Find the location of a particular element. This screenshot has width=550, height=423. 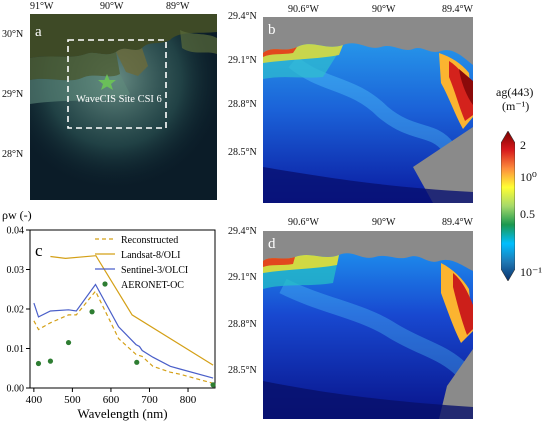

series-landsat-8-oli-line is located at coordinates (132, 310).